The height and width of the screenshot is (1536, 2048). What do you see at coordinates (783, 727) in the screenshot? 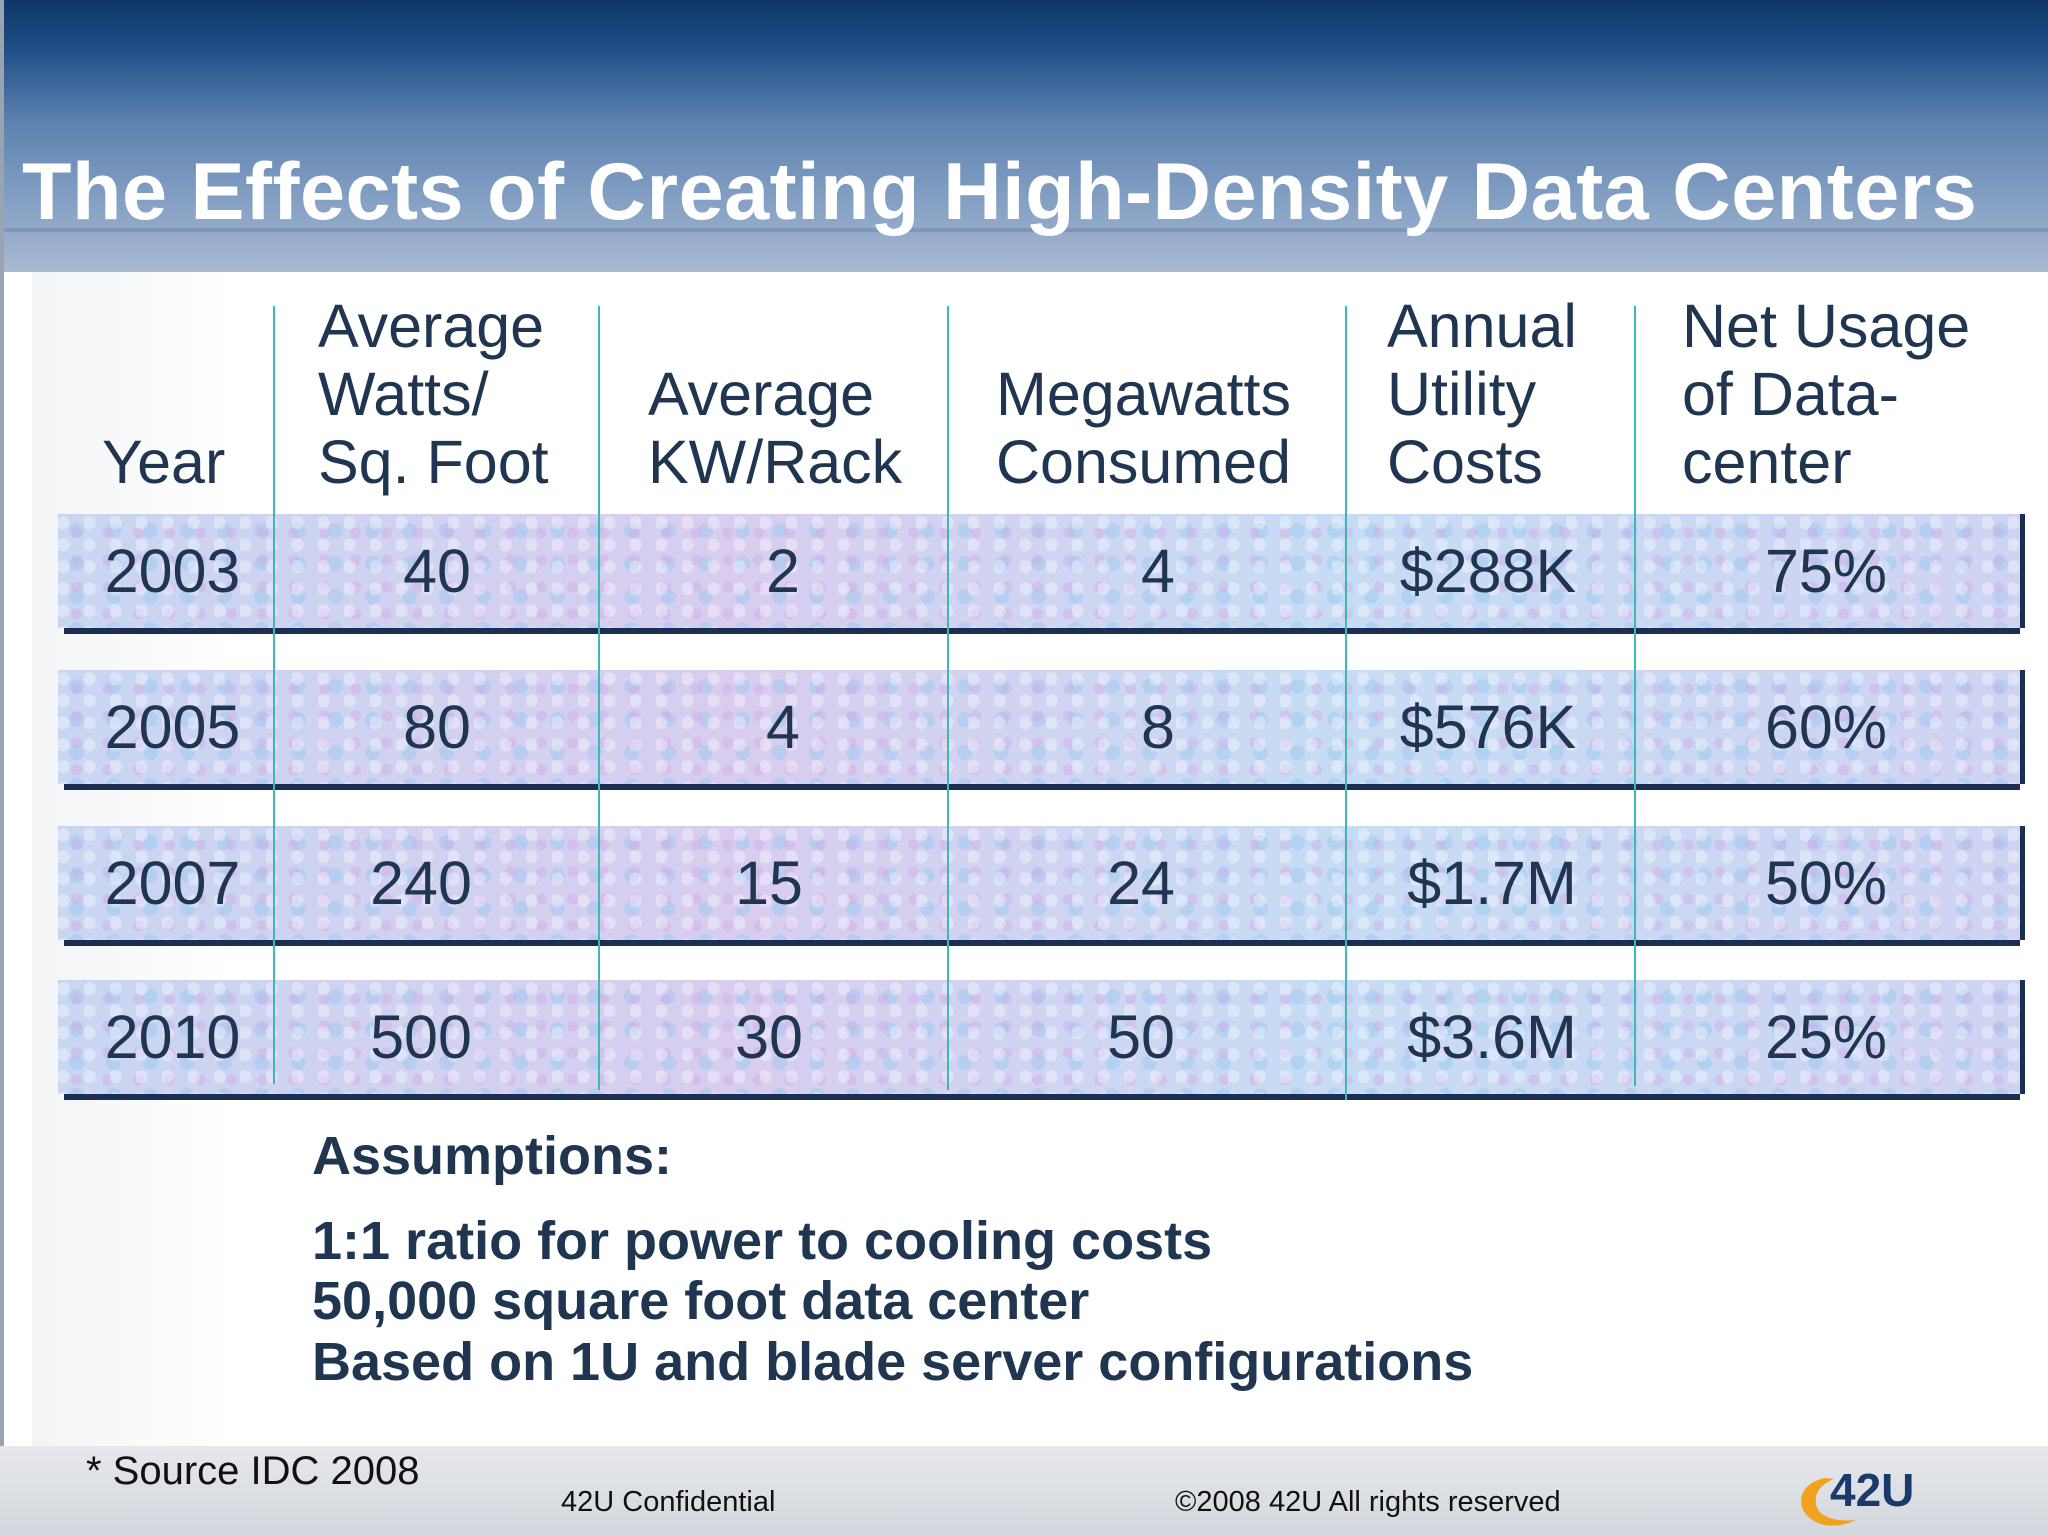
I see `cell-kw-per-rack: 4` at bounding box center [783, 727].